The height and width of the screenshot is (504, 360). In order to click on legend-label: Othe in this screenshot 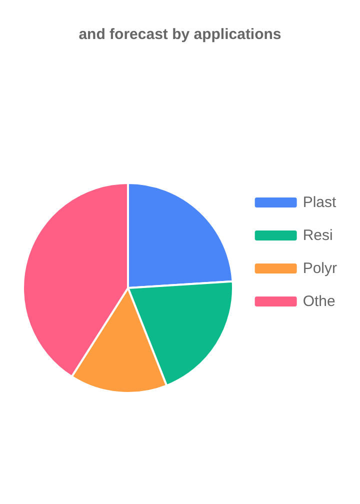, I will do `click(319, 301)`.